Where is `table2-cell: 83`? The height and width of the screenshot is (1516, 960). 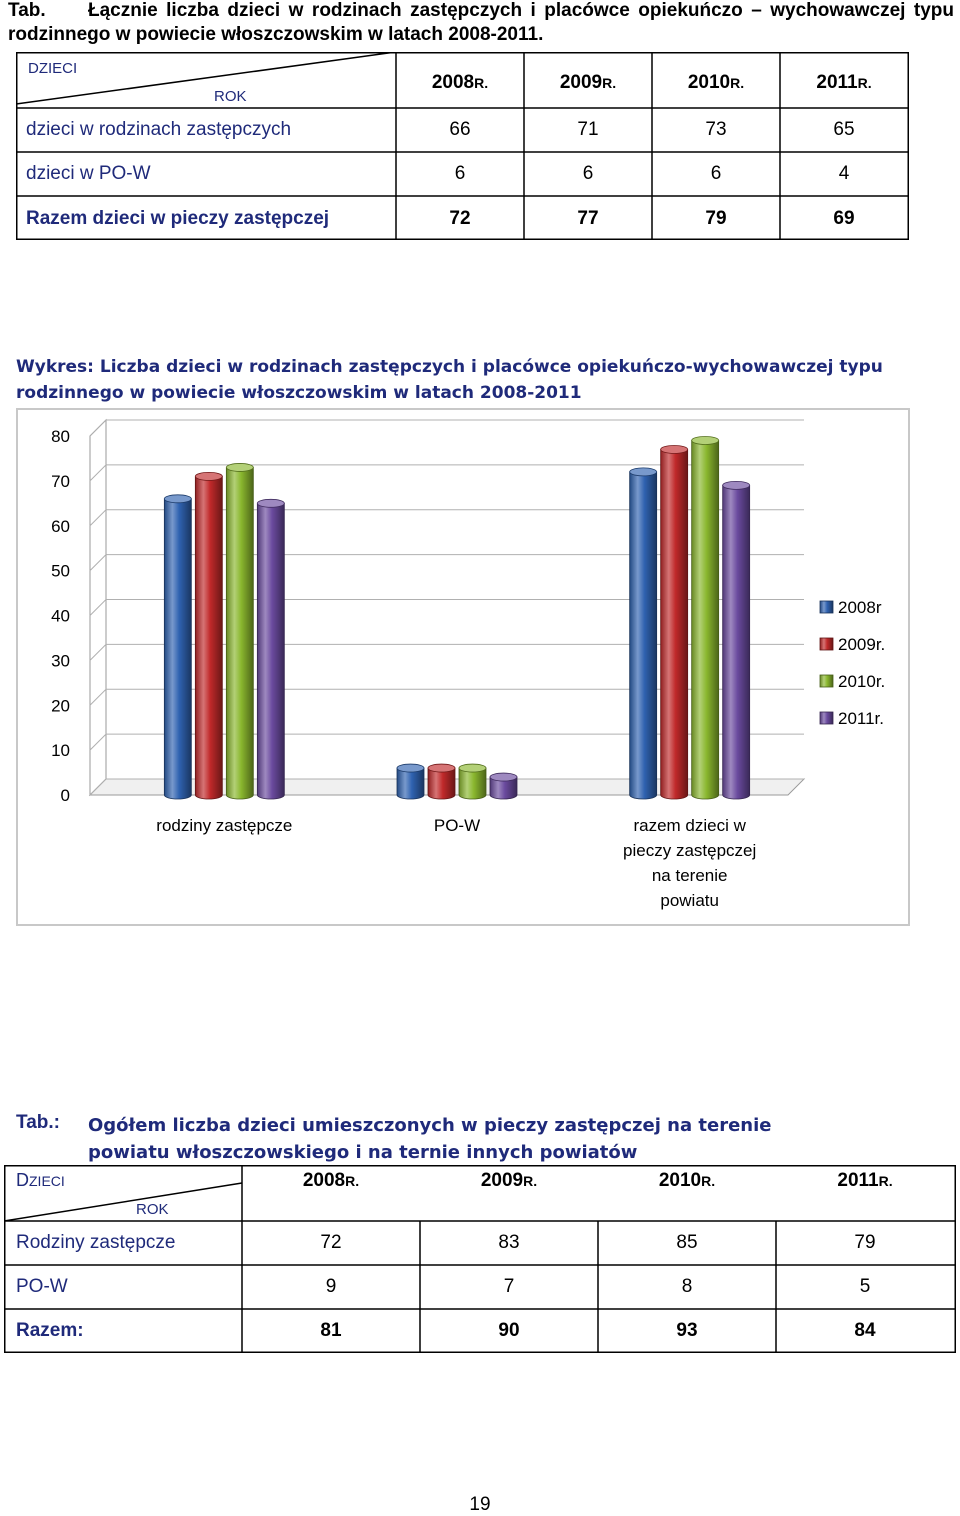
table2-cell: 83 is located at coordinates (509, 1242).